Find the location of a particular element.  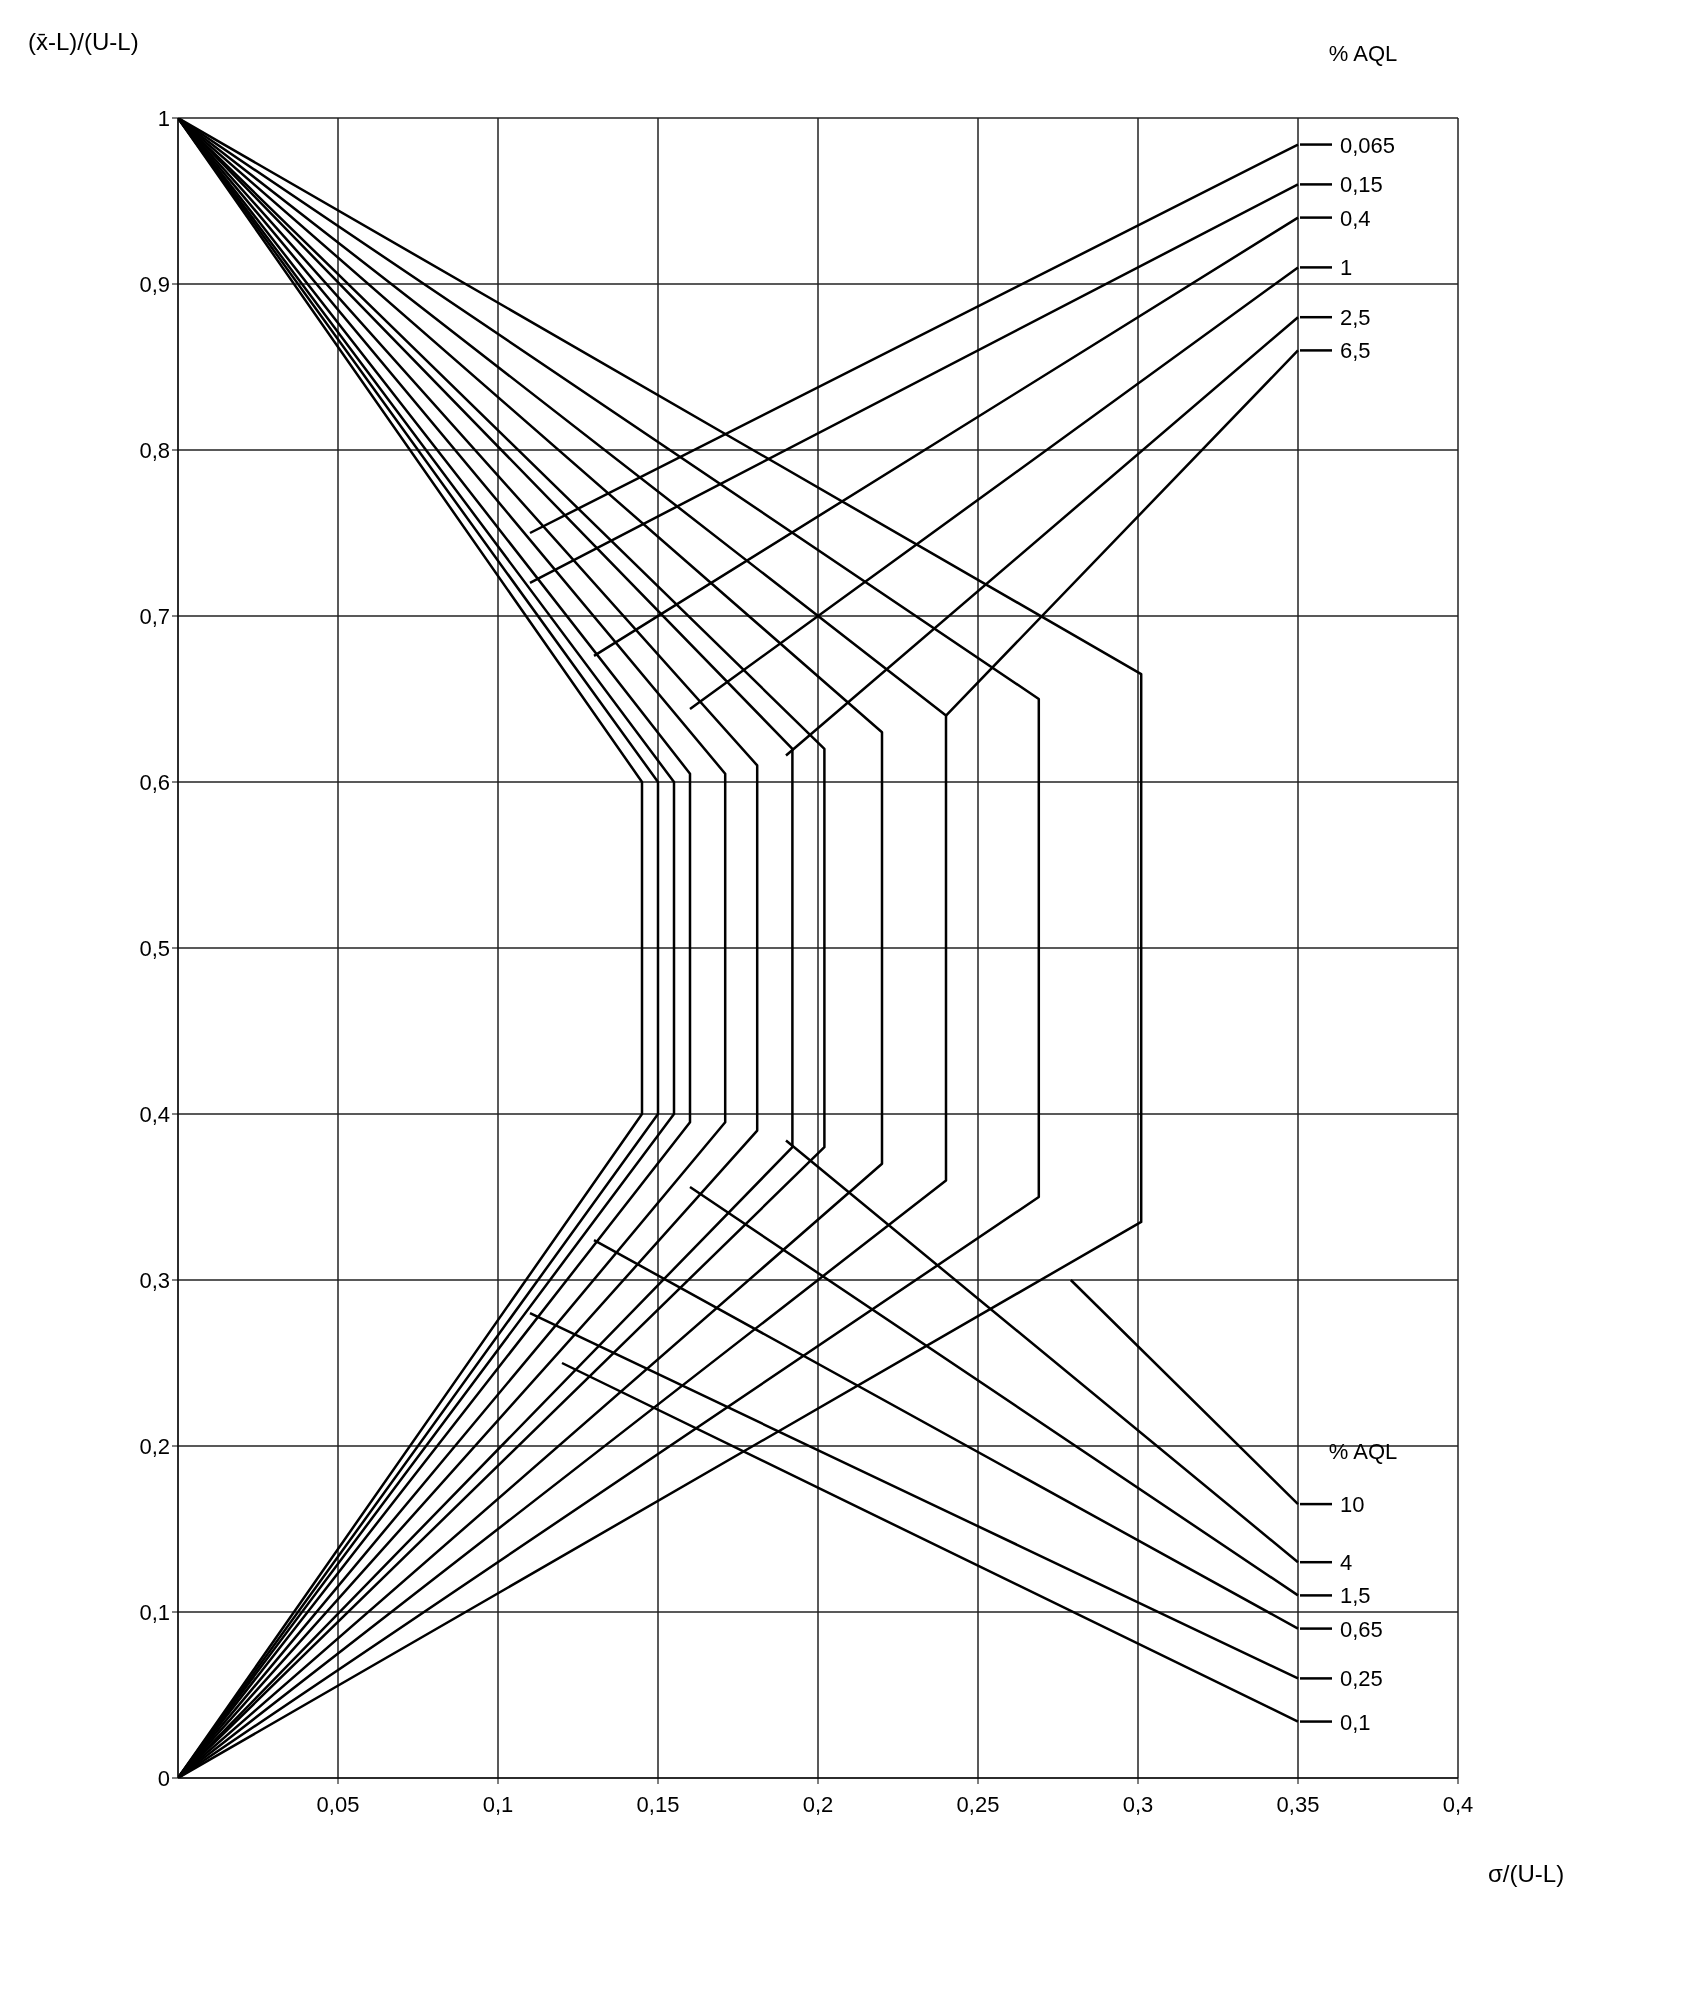

x-tick-label: 0,25 is located at coordinates (978, 1804).